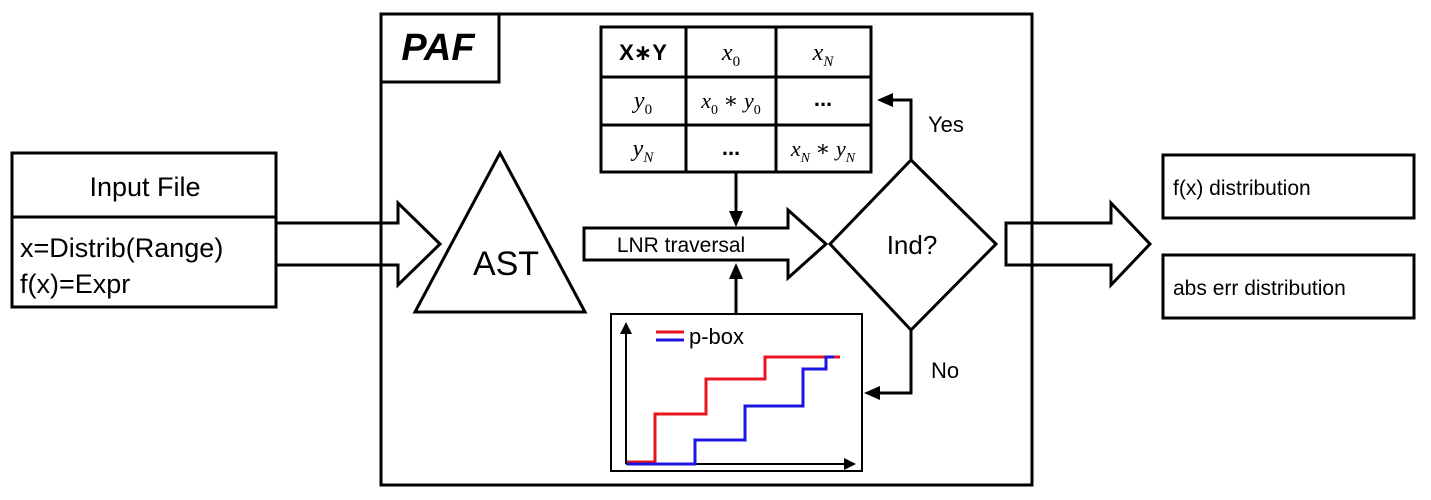  What do you see at coordinates (730, 410) in the screenshot?
I see `pbox-lower-bound-line` at bounding box center [730, 410].